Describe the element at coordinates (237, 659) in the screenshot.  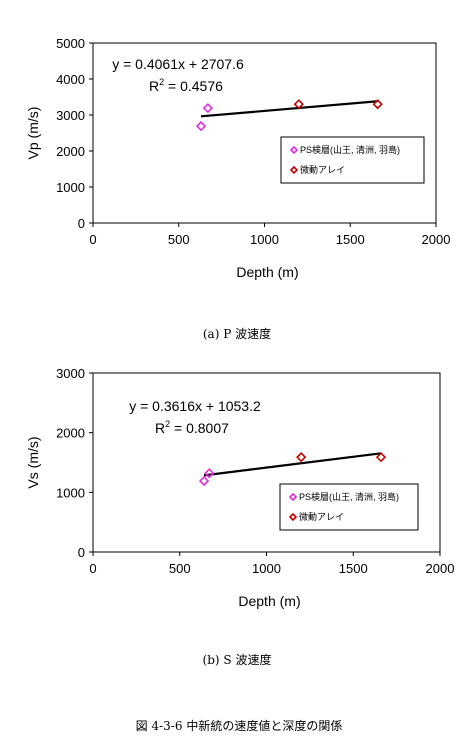
I see `subfigure-caption: (b) S 波速度` at that location.